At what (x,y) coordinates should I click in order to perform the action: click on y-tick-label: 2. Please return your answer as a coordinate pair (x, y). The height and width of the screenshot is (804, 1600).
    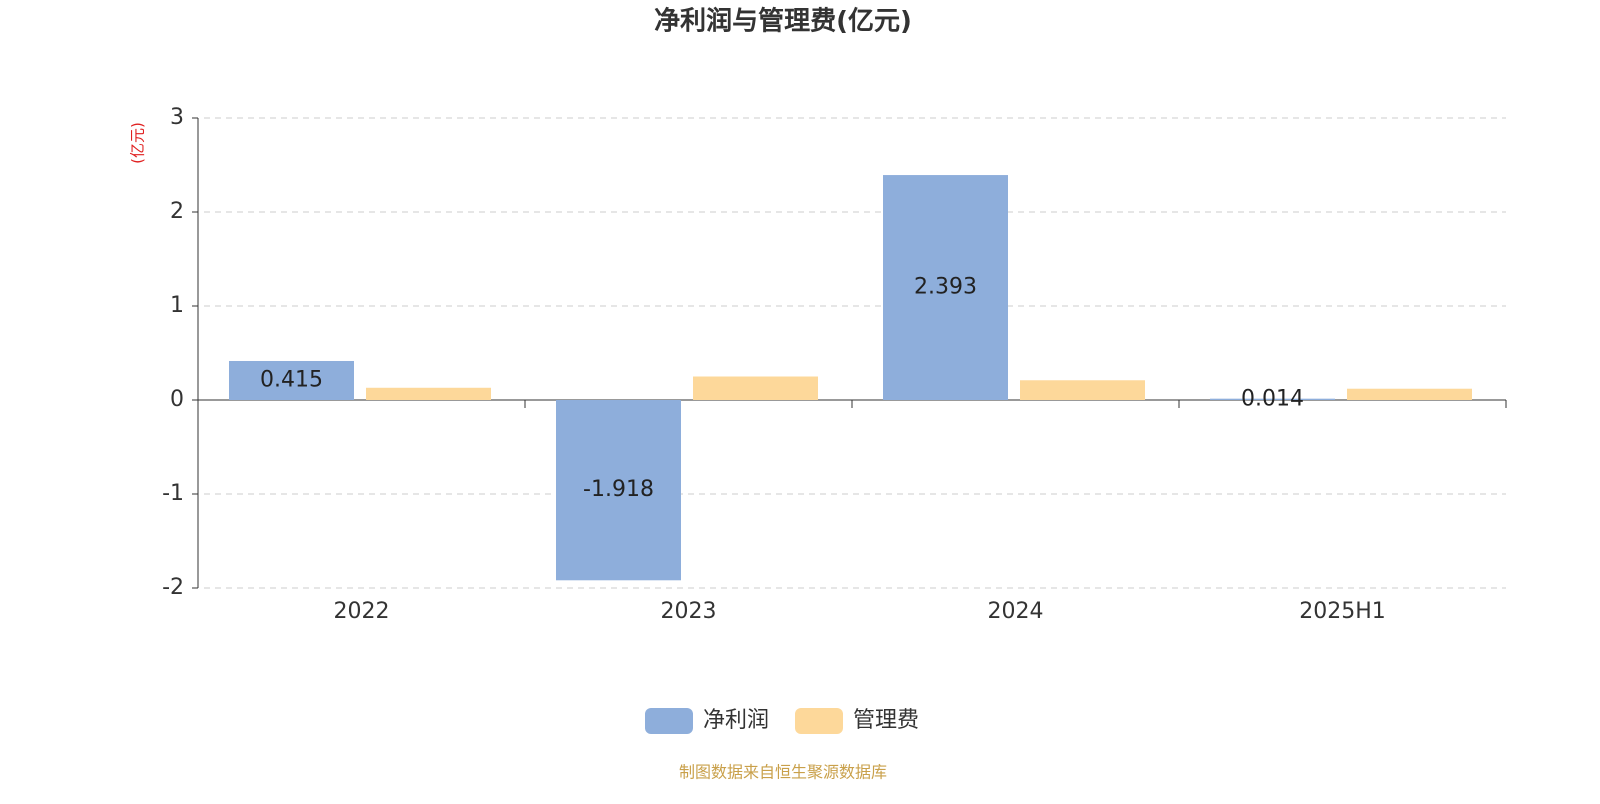
    Looking at the image, I should click on (177, 211).